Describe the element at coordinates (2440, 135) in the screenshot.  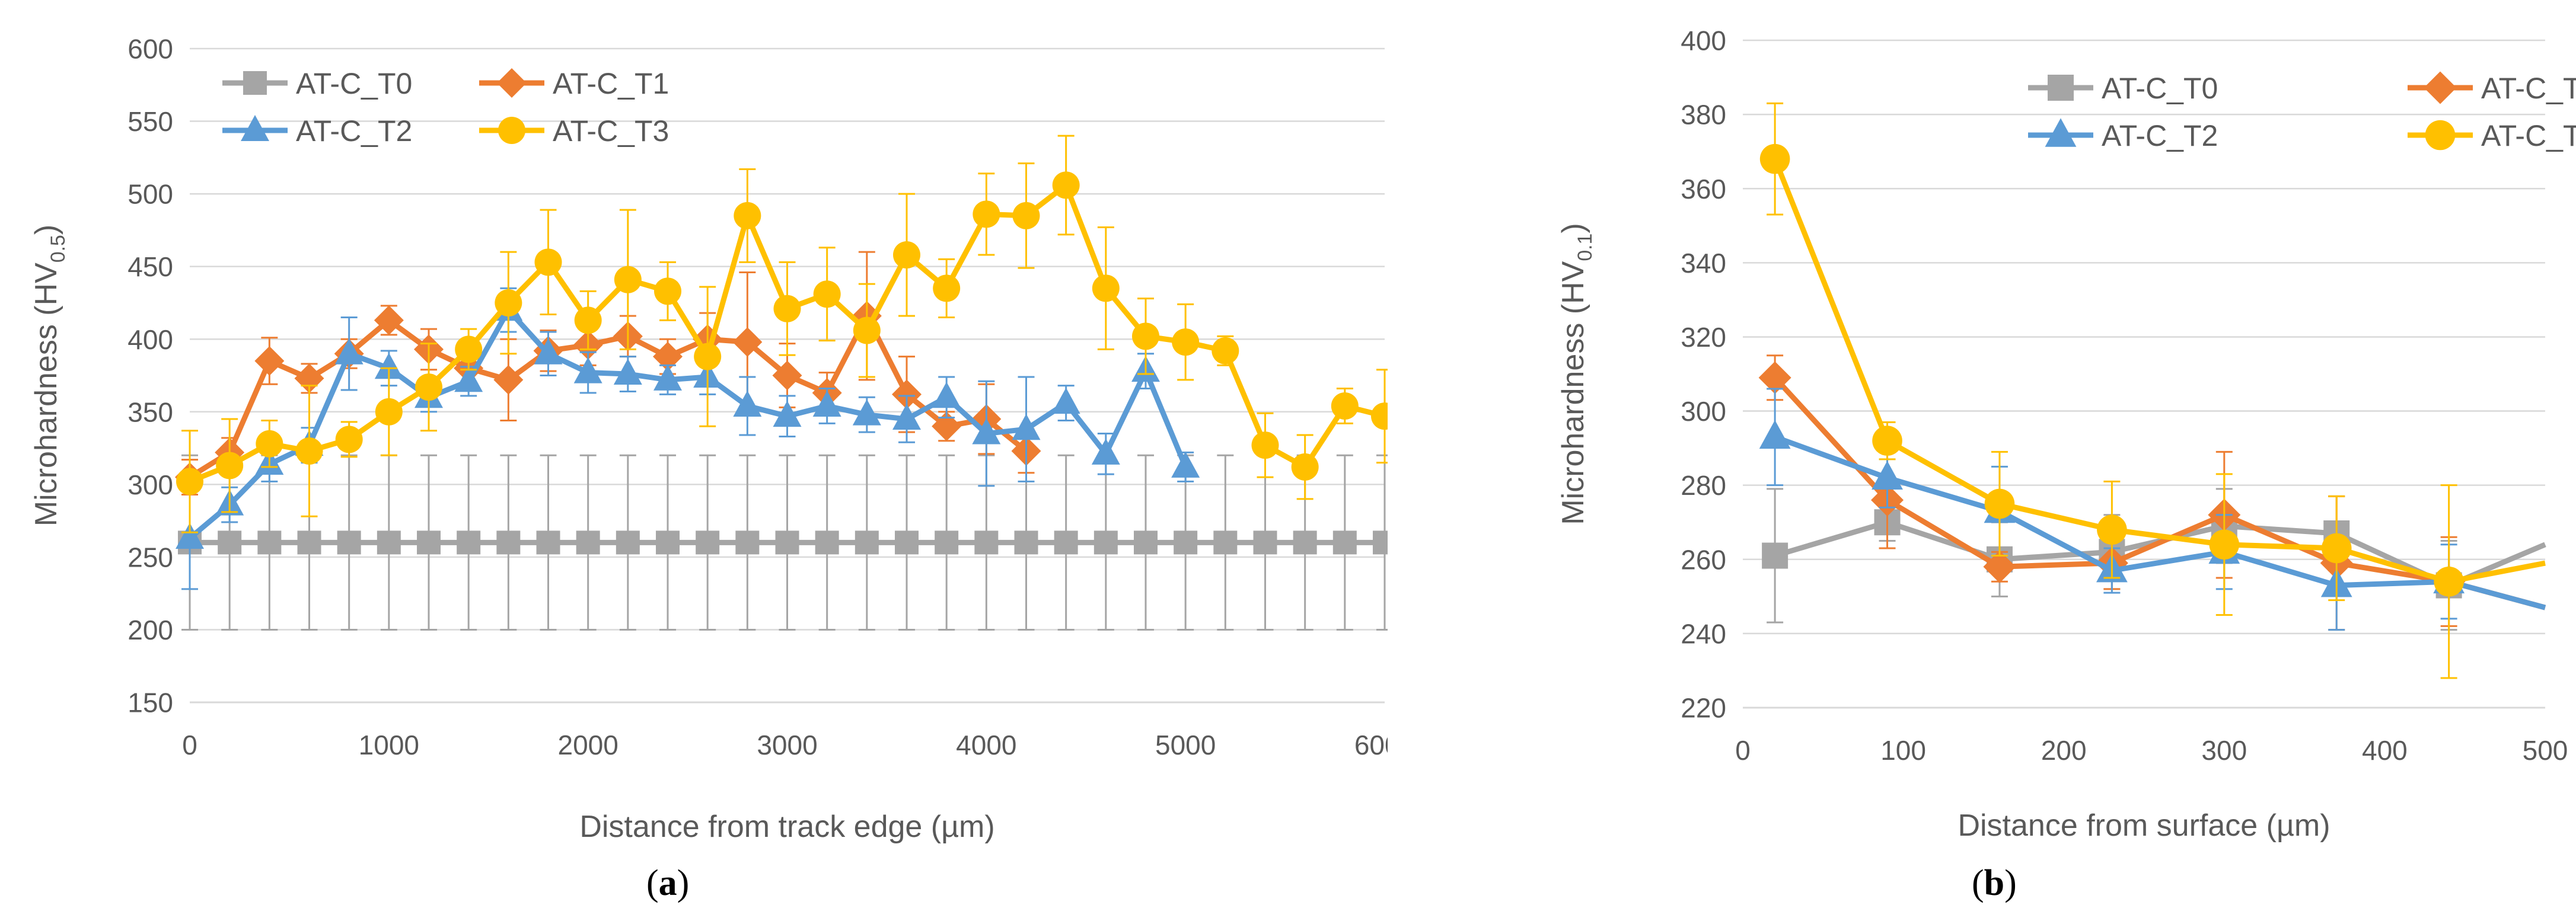
I see `panel-b-legend-marker-T3` at that location.